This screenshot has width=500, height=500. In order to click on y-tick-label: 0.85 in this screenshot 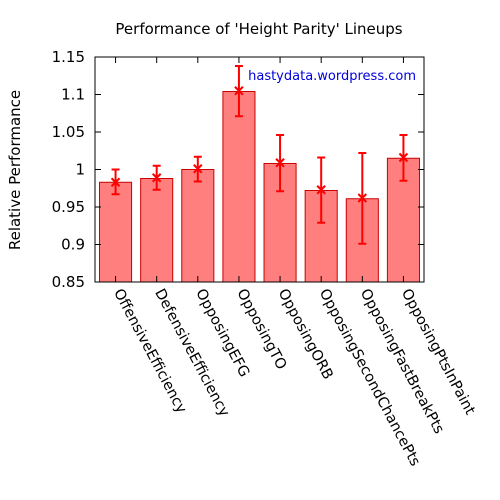, I will do `click(68, 282)`.